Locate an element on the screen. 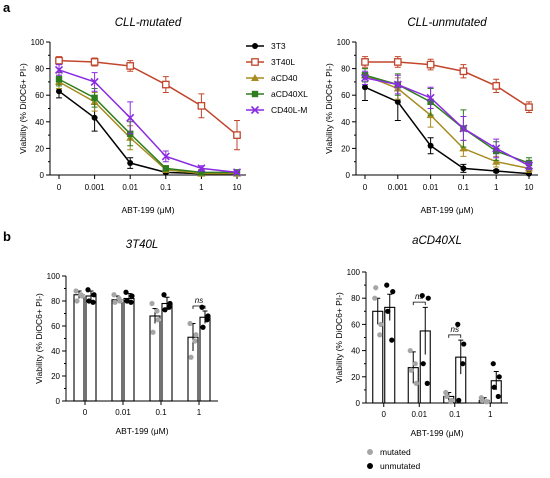  legend-item-acd40xl: aCD40XL is located at coordinates (277, 94).